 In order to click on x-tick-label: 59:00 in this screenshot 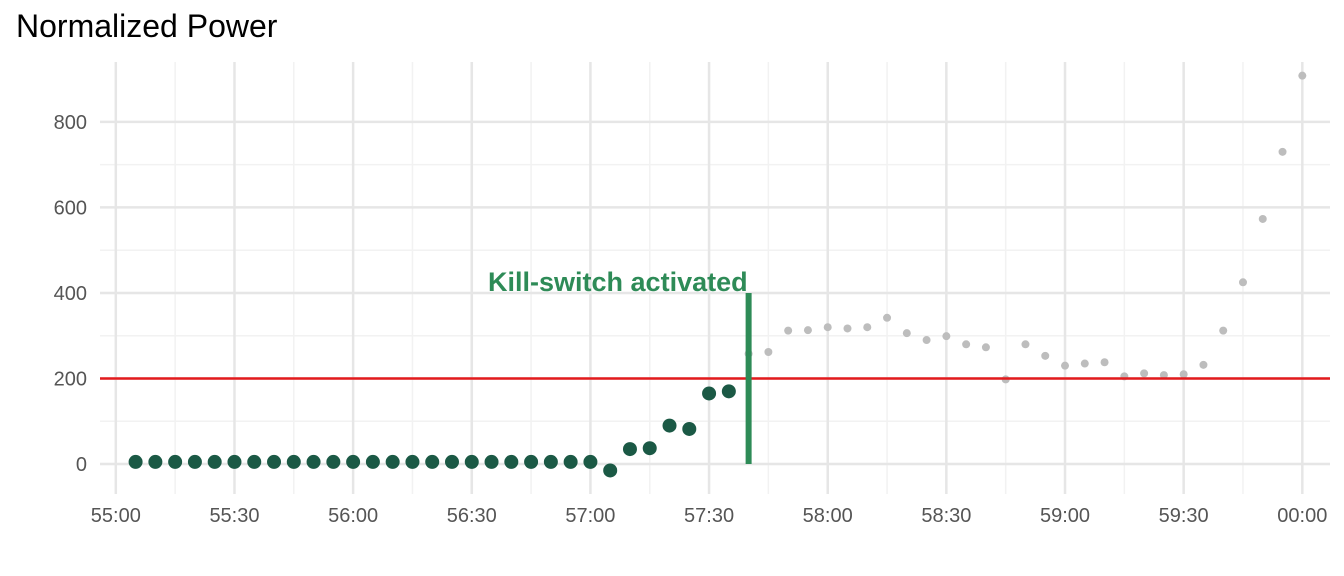, I will do `click(1065, 516)`.